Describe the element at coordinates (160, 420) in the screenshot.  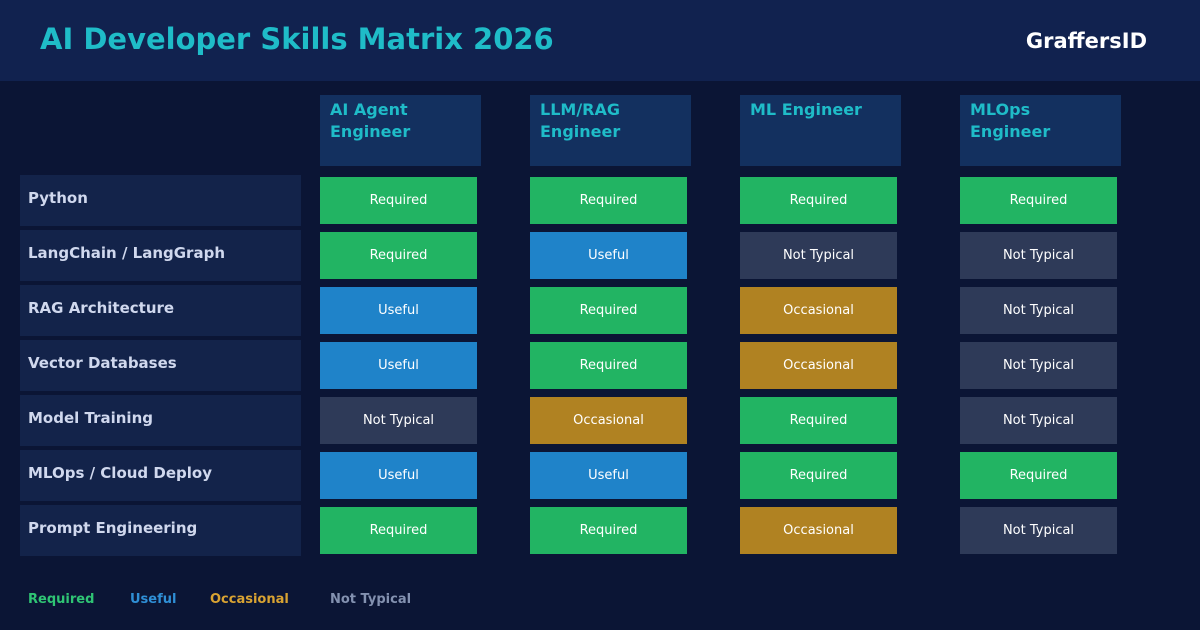
I see `row-label: Model Training` at that location.